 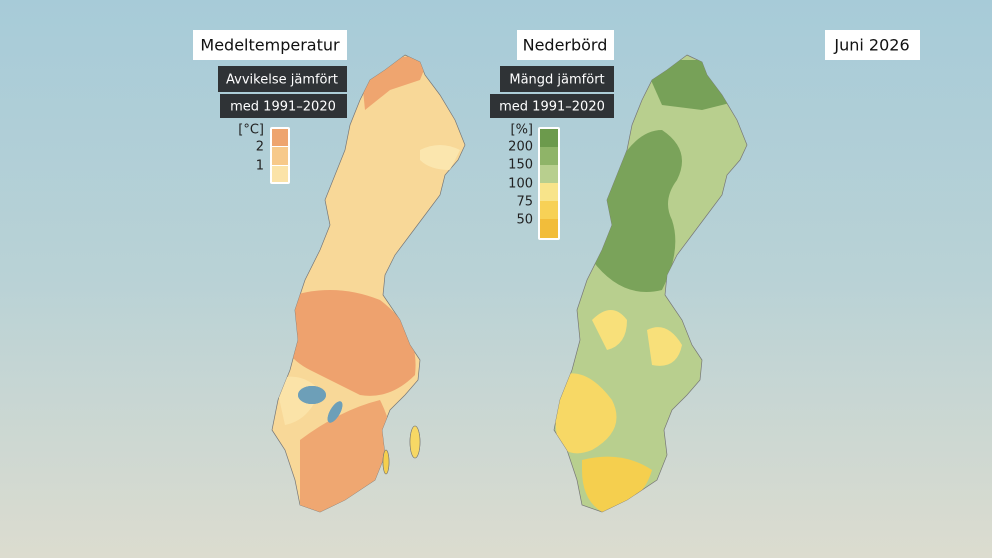 I want to click on legend-label: 75, so click(x=524, y=202).